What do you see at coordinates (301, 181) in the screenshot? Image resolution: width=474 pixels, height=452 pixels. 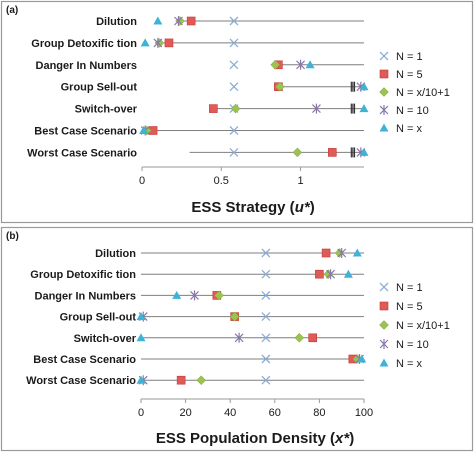 I see `x-tick-label: 1` at bounding box center [301, 181].